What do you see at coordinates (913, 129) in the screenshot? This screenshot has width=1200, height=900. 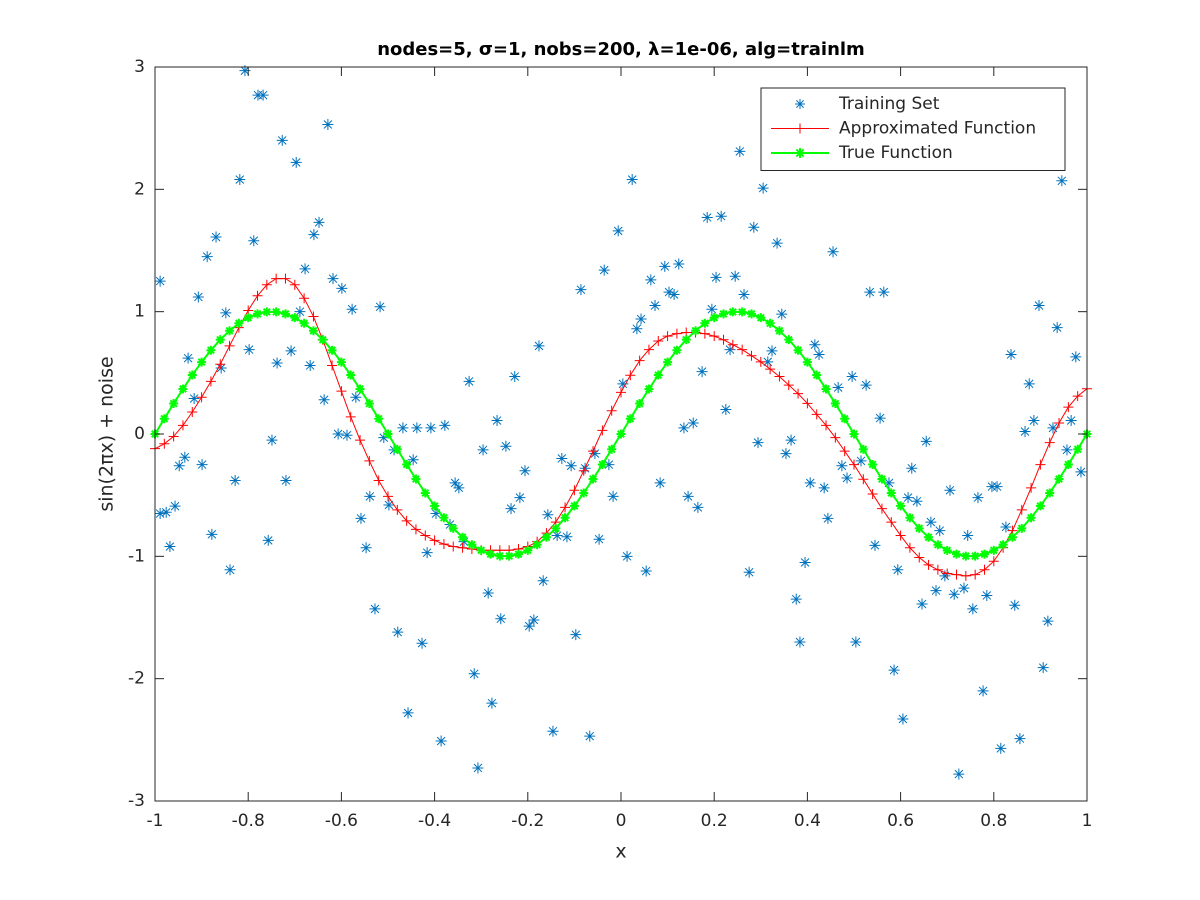 I see `legend-box` at bounding box center [913, 129].